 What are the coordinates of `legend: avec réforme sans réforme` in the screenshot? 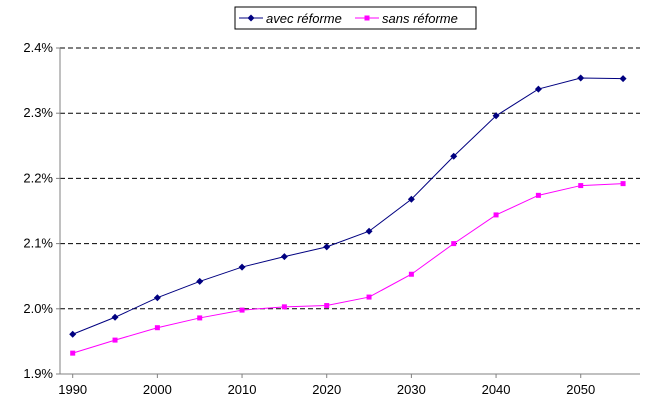 It's located at (355, 18).